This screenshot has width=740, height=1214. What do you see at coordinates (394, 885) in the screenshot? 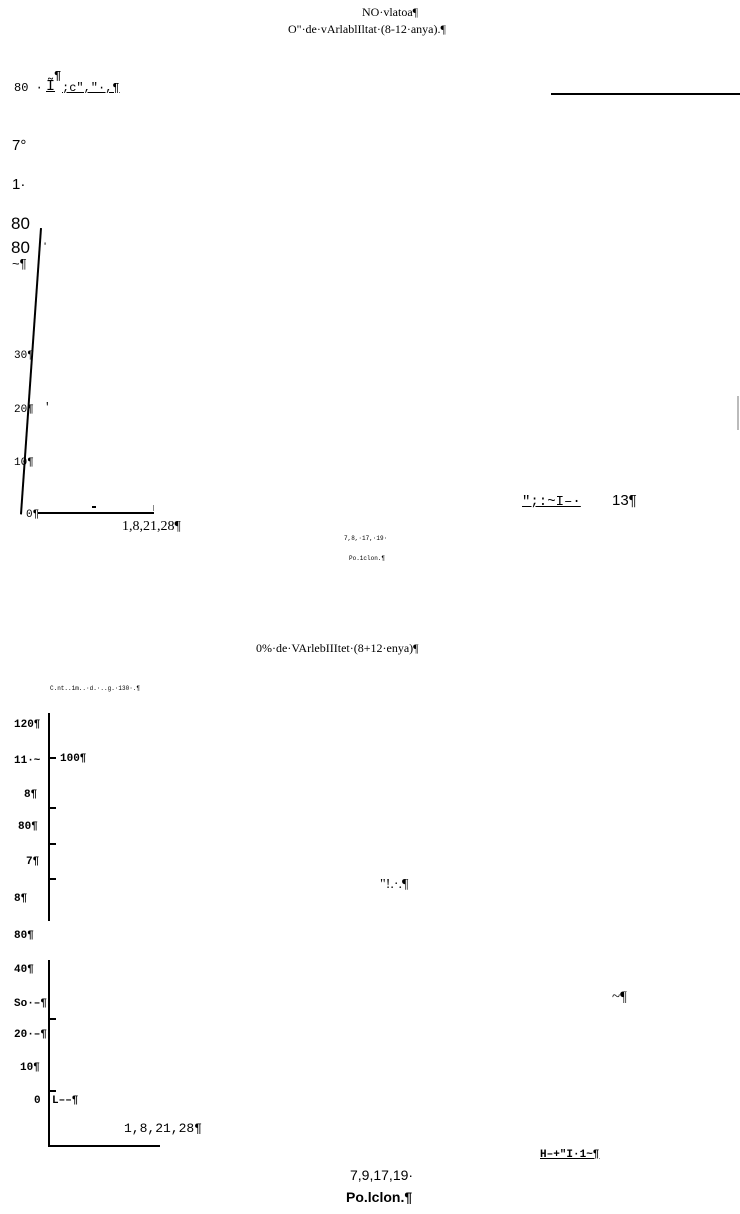
I see `mid-garble-2: "!.·.¶` at bounding box center [394, 885].